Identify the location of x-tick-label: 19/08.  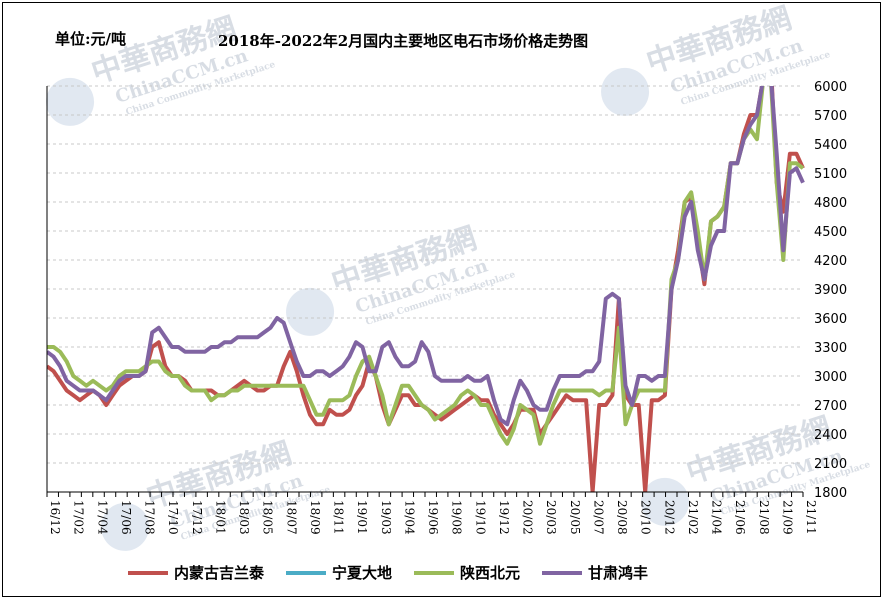
(457, 517).